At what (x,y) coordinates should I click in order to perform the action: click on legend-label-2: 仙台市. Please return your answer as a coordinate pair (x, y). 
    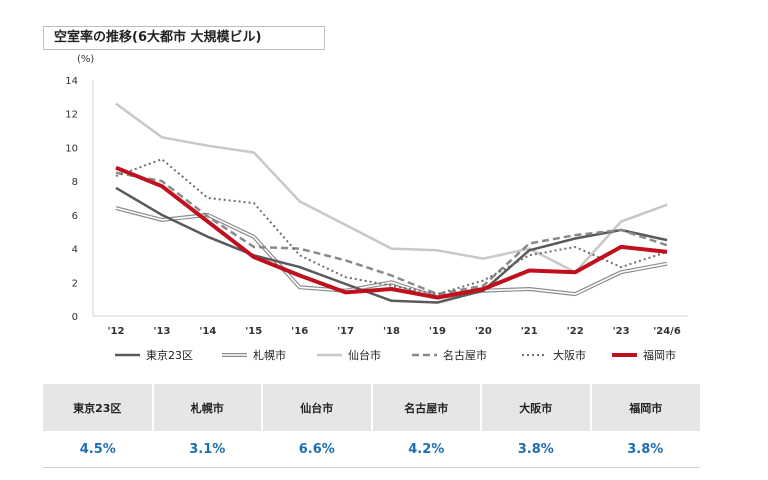
    Looking at the image, I should click on (364, 355).